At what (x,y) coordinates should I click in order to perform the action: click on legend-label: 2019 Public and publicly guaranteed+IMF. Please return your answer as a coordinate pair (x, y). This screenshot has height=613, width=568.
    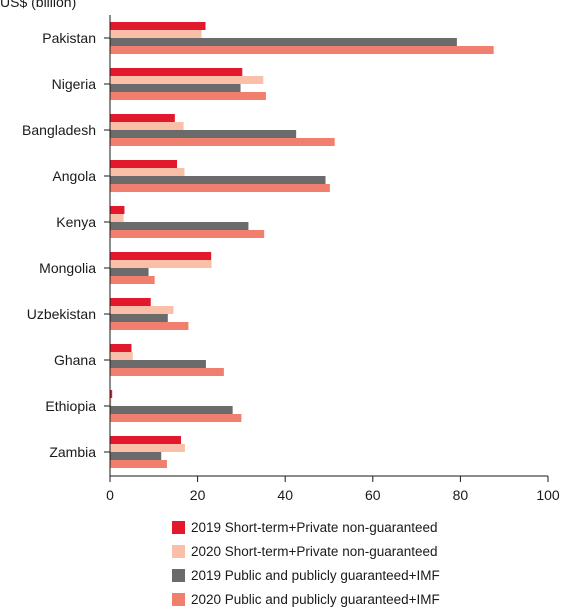
    Looking at the image, I should click on (315, 575).